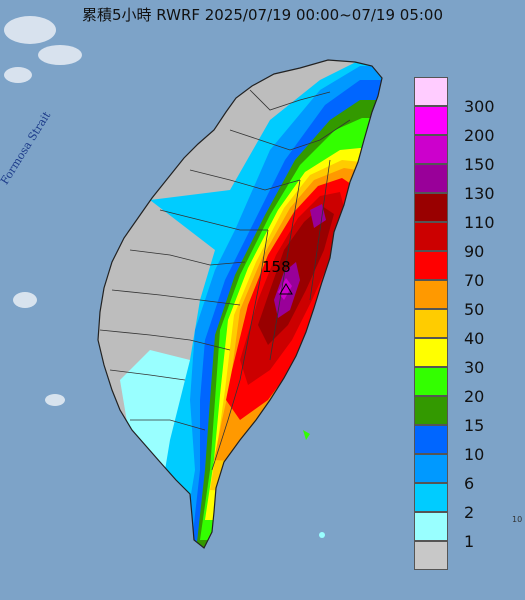  What do you see at coordinates (474, 396) in the screenshot?
I see `legend-label: 20` at bounding box center [474, 396].